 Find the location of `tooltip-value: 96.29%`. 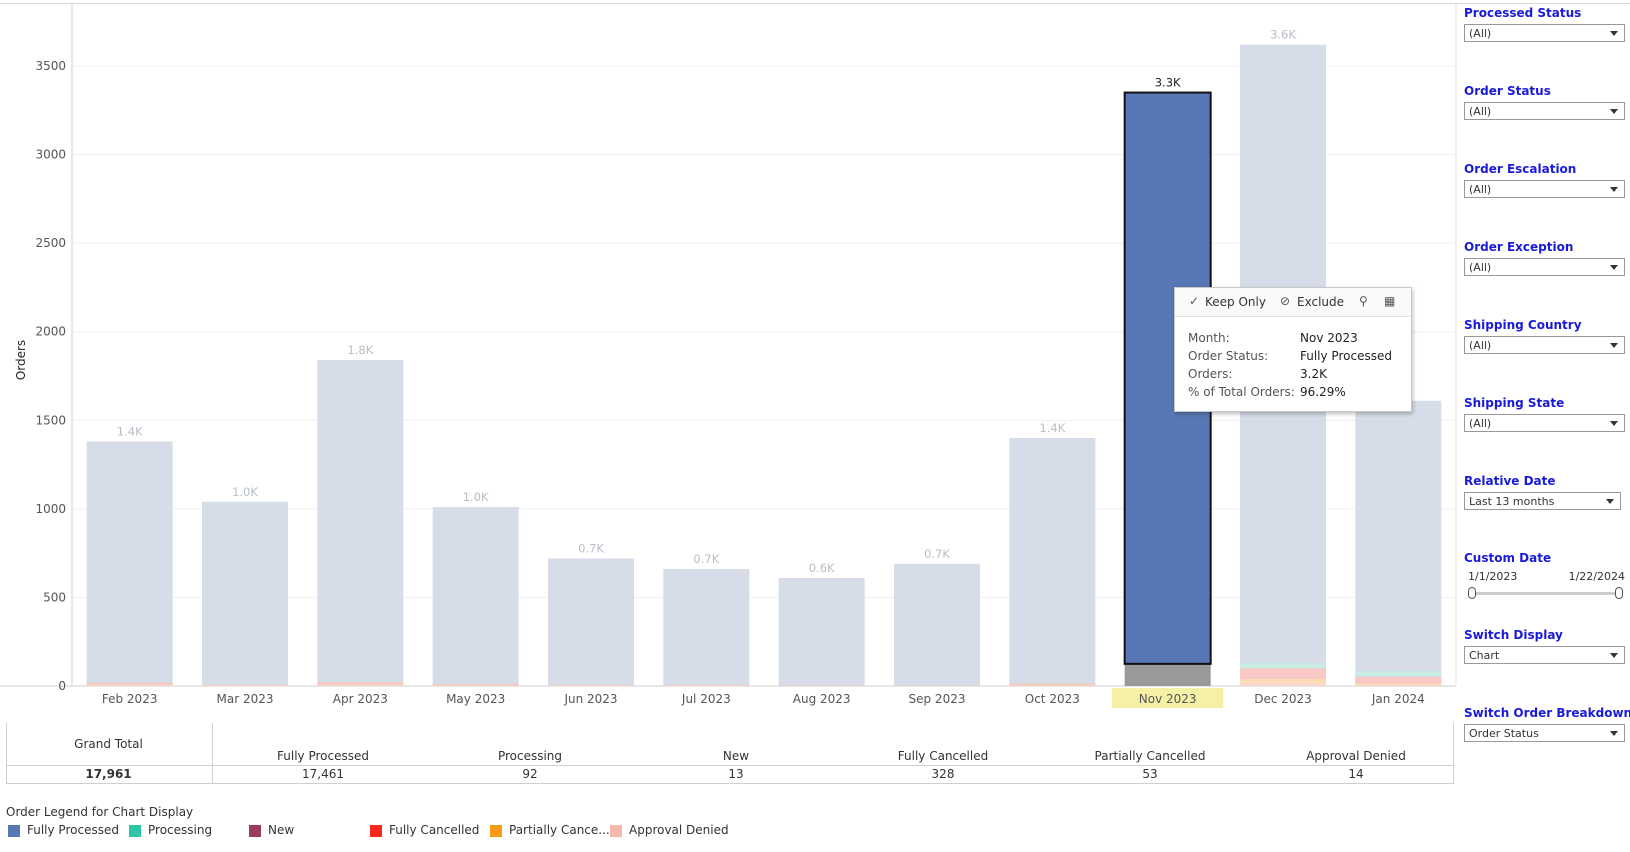

tooltip-value: 96.29% is located at coordinates (1323, 392).